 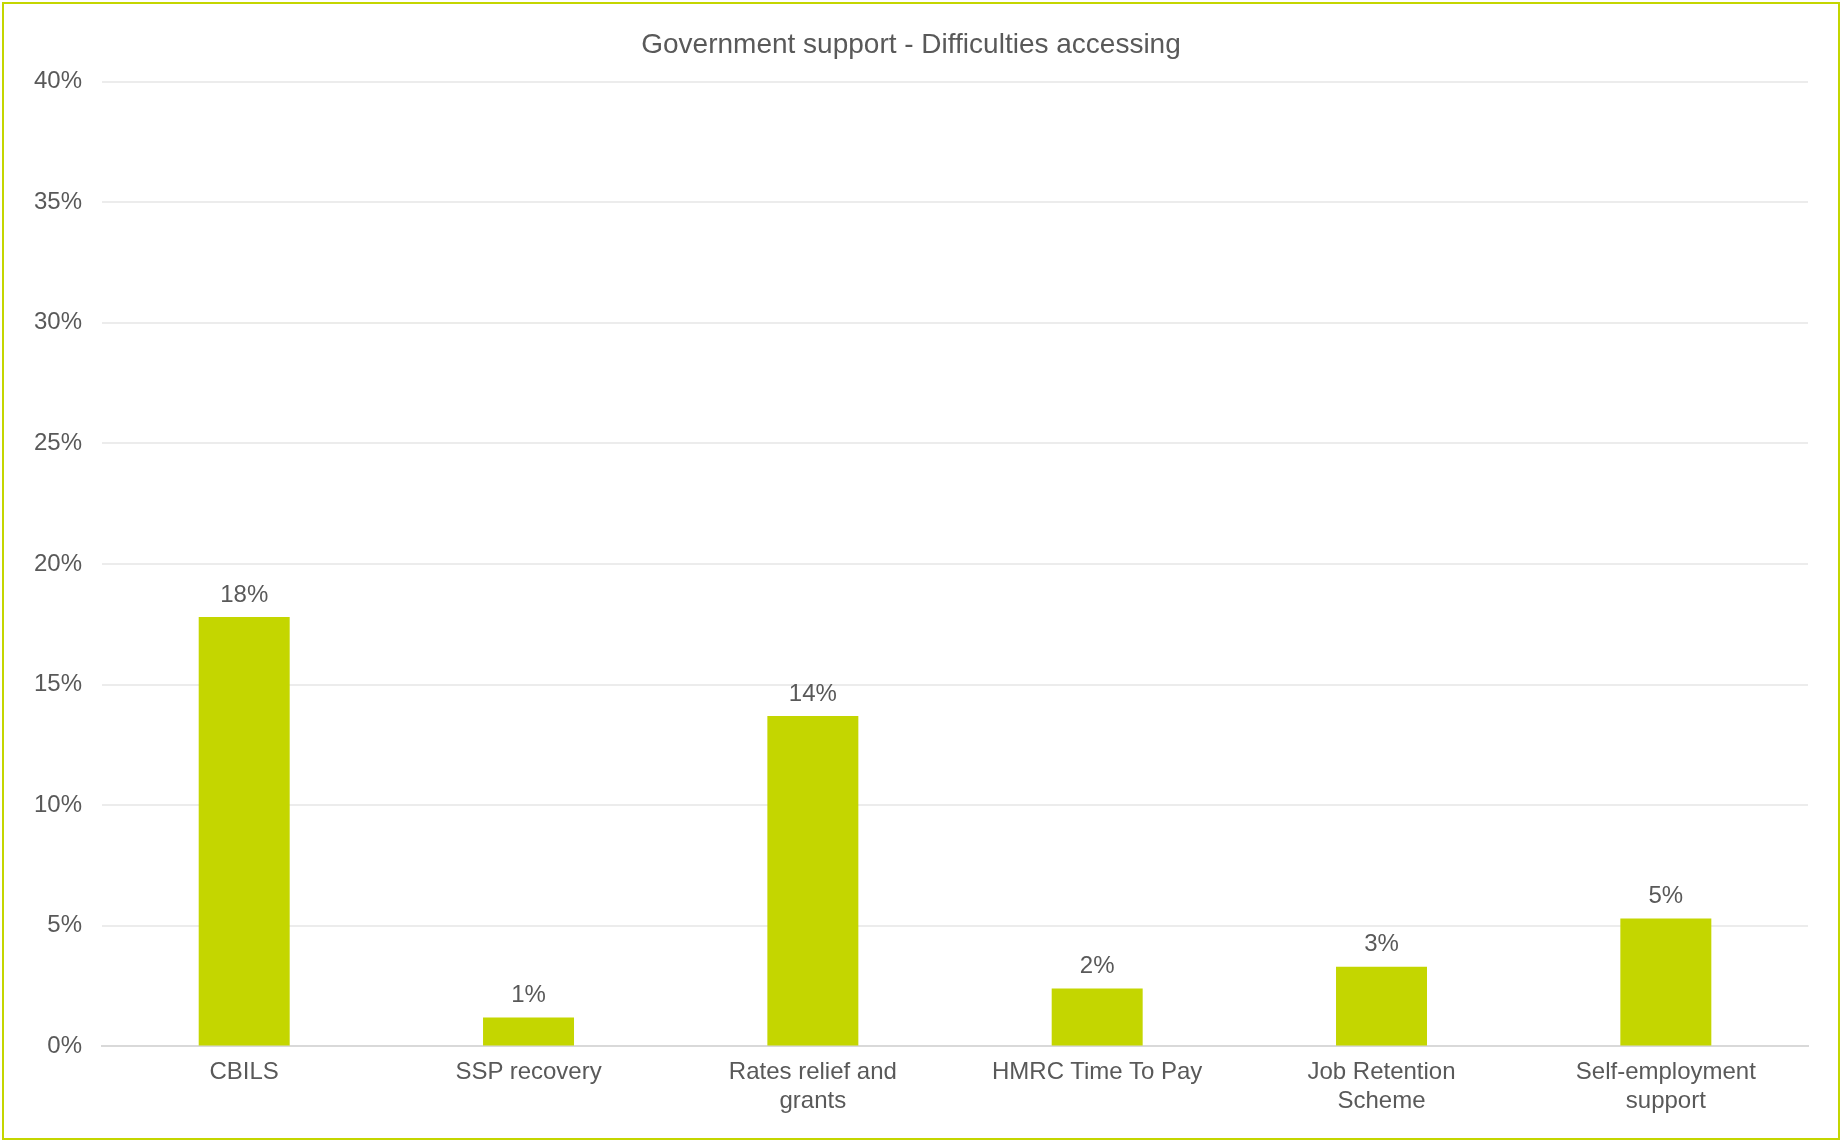 What do you see at coordinates (1097, 965) in the screenshot?
I see `data-label: 2%` at bounding box center [1097, 965].